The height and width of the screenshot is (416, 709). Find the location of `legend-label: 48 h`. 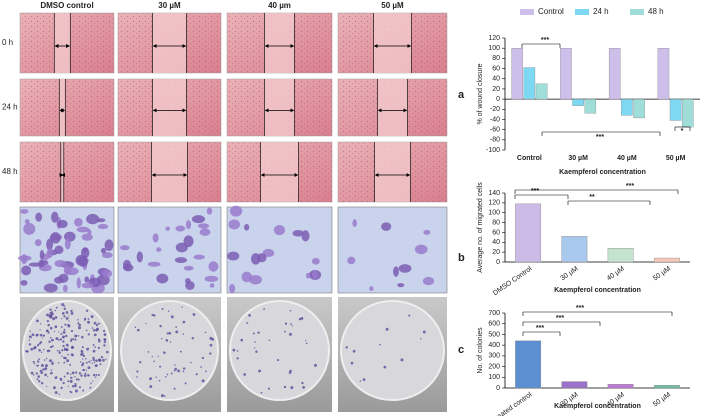

legend-label: 48 h is located at coordinates (656, 11).